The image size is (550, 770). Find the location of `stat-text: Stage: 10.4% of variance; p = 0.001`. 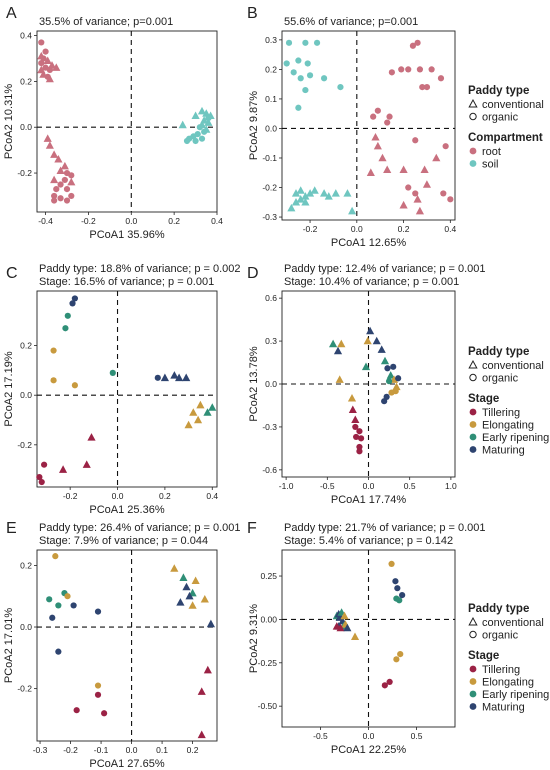

stat-text: Stage: 10.4% of variance; p = 0.001 is located at coordinates (371, 282).